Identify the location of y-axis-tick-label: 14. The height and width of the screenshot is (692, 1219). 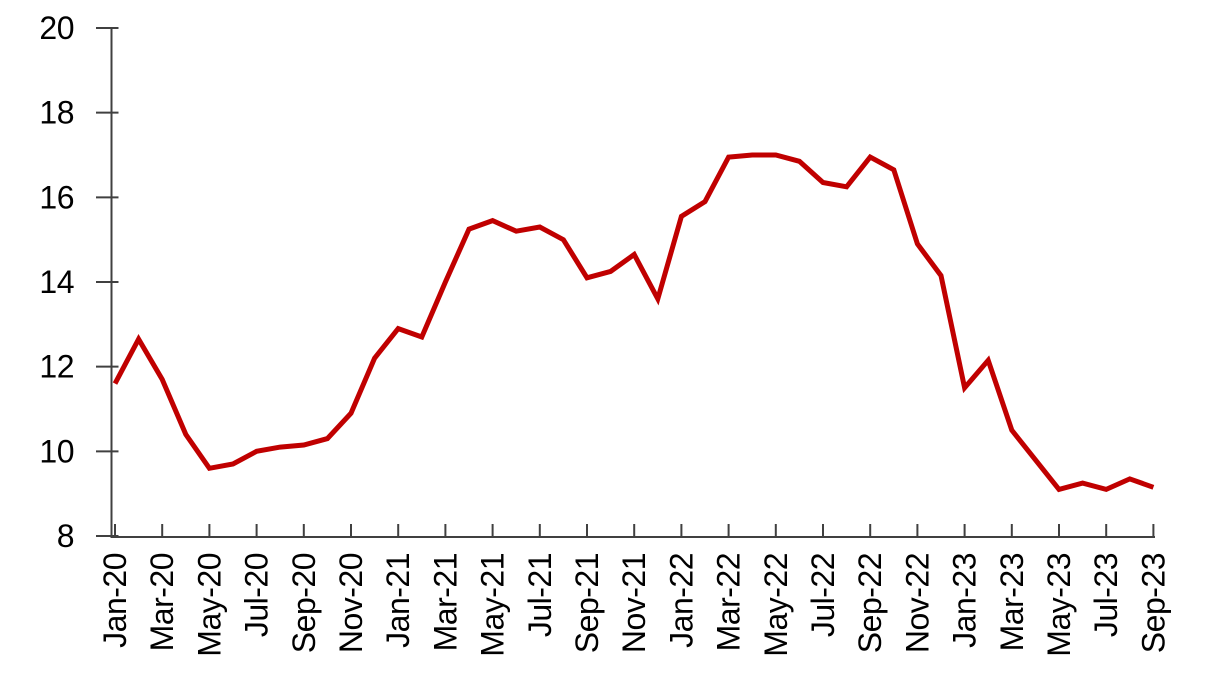
(56, 282).